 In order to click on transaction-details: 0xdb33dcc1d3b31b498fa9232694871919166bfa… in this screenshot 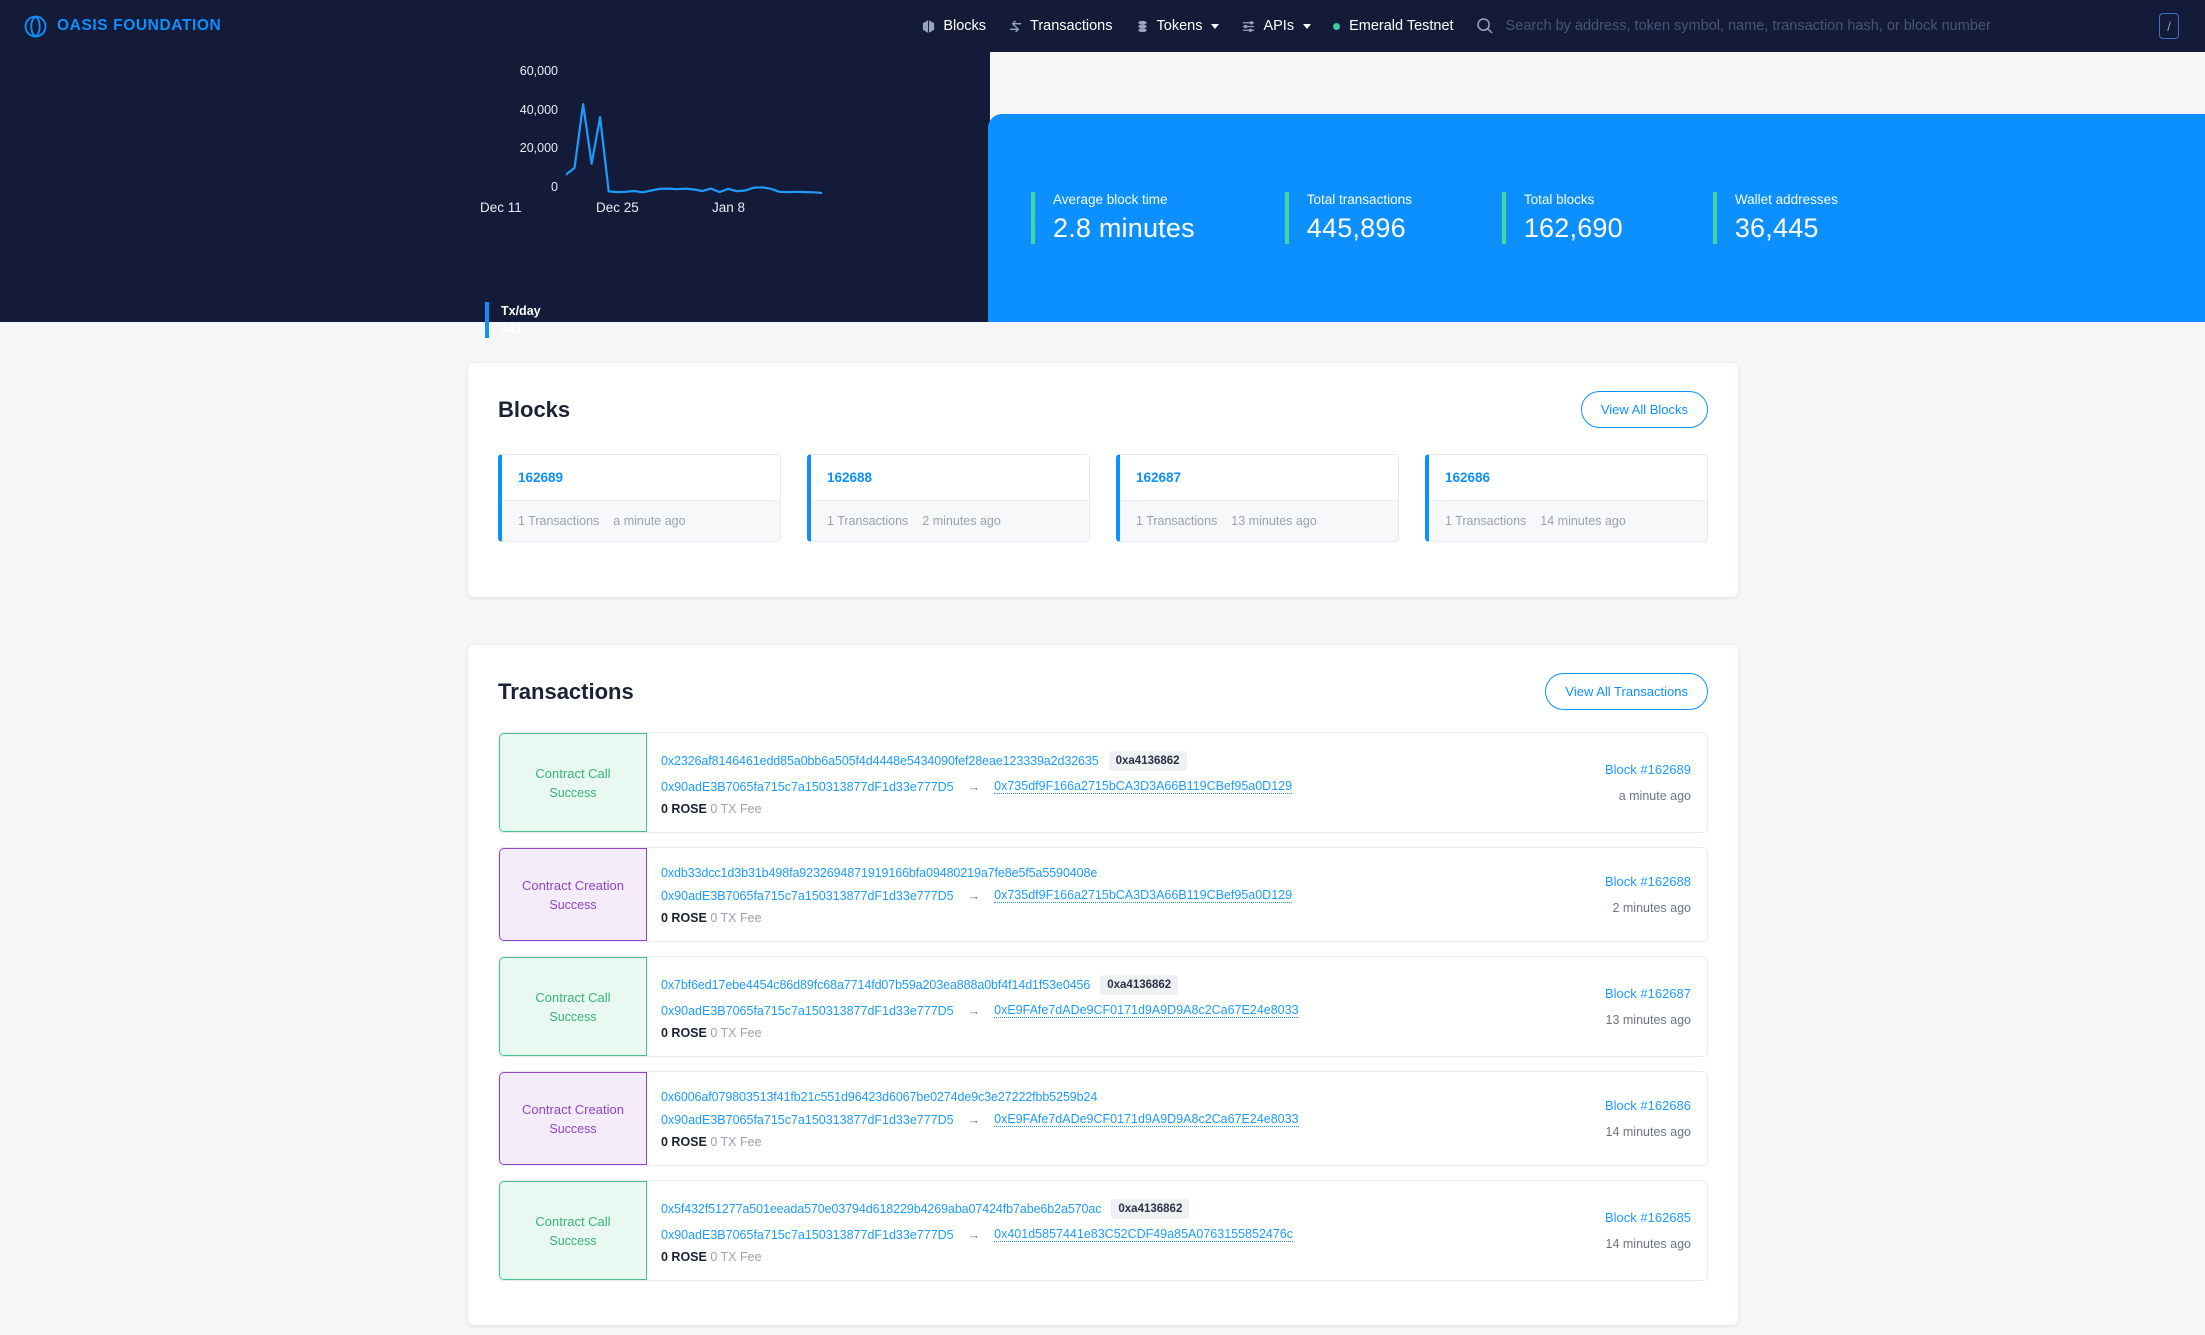, I will do `click(1087, 894)`.